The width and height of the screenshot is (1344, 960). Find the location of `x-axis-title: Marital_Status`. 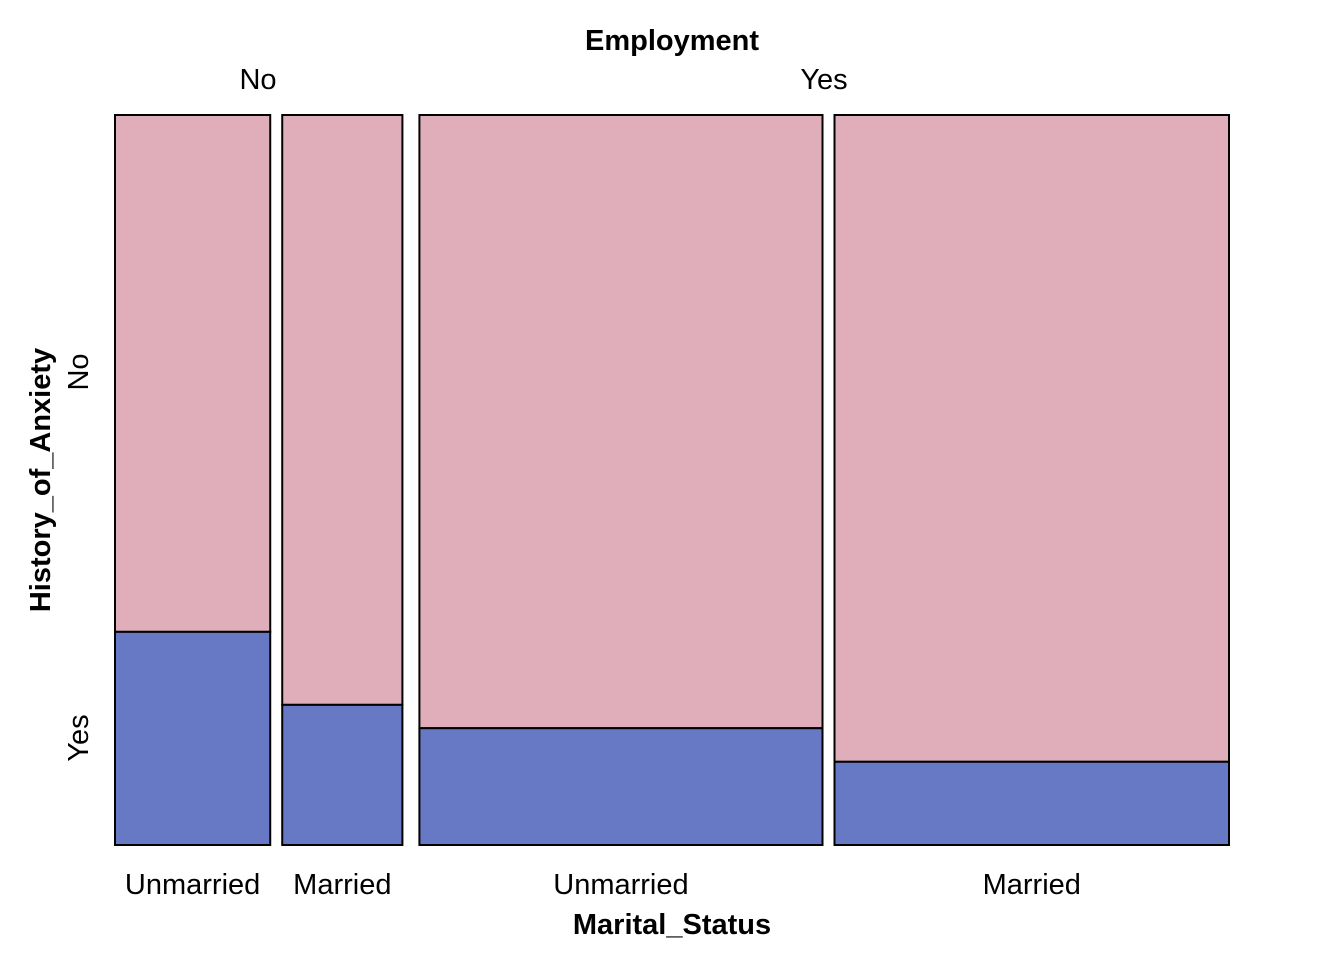

x-axis-title: Marital_Status is located at coordinates (672, 925).